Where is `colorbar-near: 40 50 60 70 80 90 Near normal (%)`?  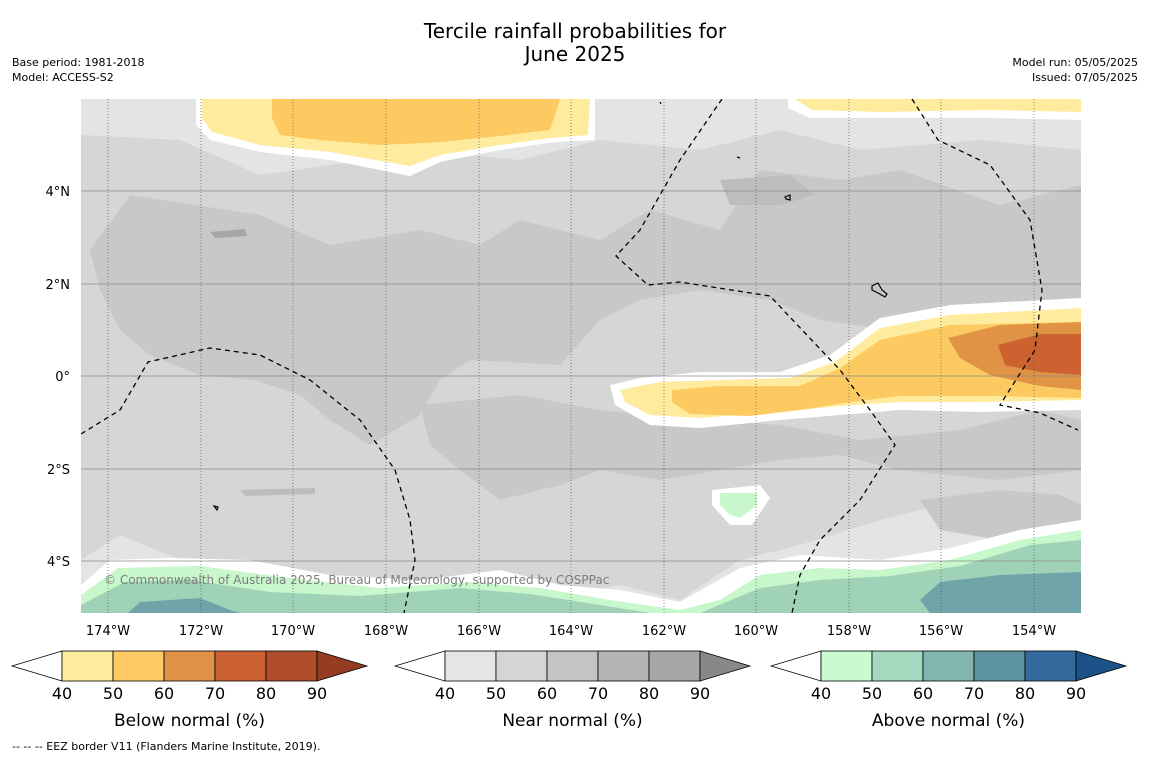
colorbar-near: 40 50 60 70 80 90 Near normal (%) is located at coordinates (572, 690).